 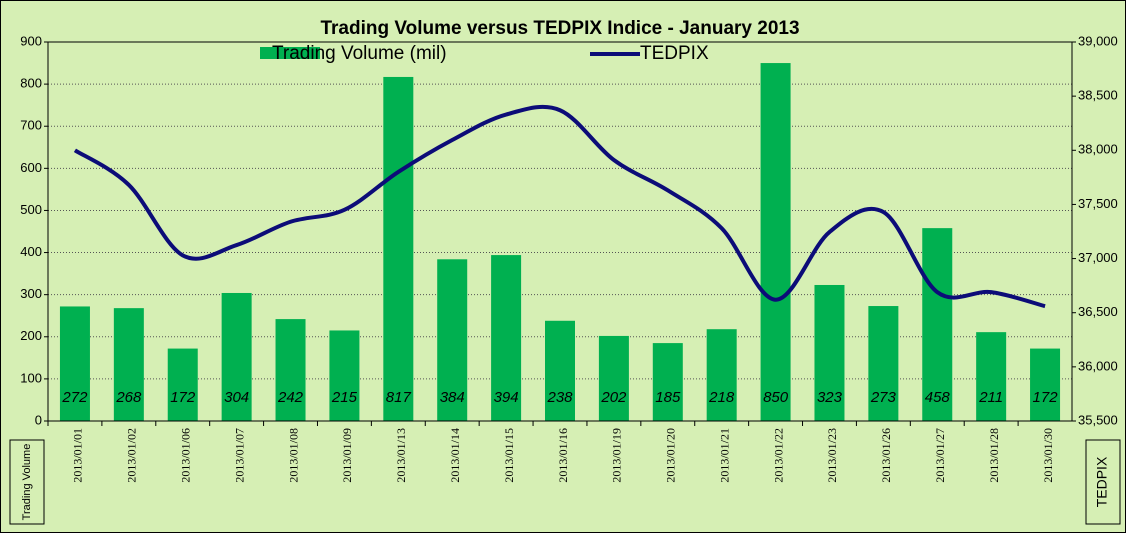 I want to click on value-label: 185, so click(x=668, y=397).